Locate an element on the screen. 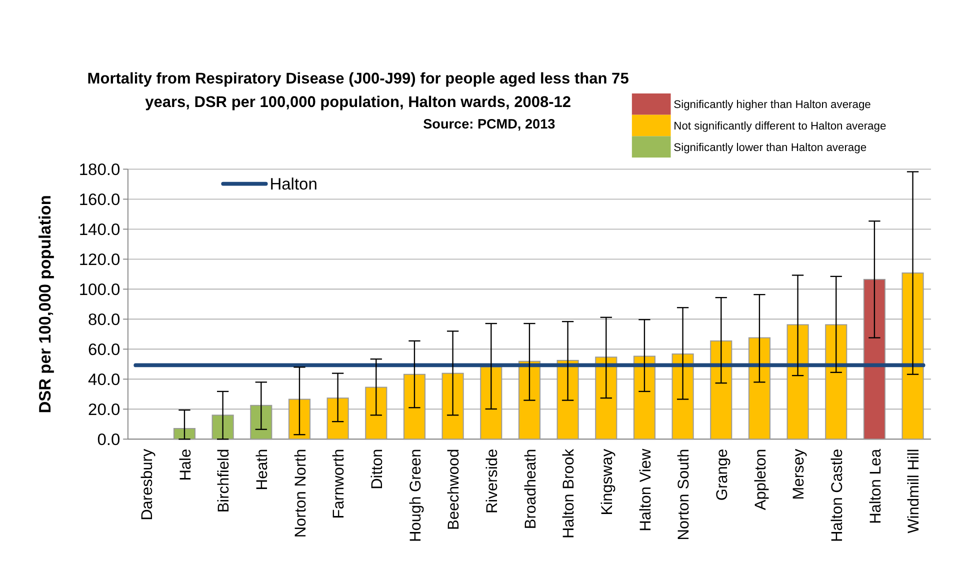 The image size is (957, 587). x-tick-label: Windmill Hill is located at coordinates (914, 491).